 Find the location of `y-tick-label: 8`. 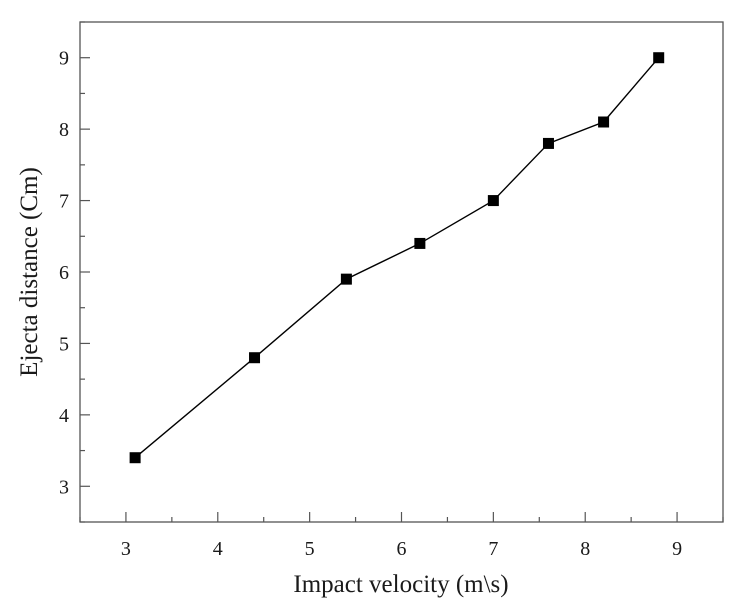

y-tick-label: 8 is located at coordinates (64, 130).